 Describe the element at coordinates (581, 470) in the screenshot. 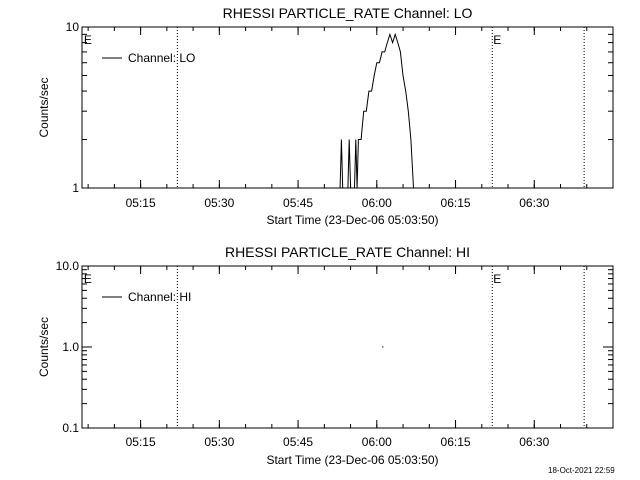

I see `footer-timestamp: 18-Oct-2021 22:59` at that location.